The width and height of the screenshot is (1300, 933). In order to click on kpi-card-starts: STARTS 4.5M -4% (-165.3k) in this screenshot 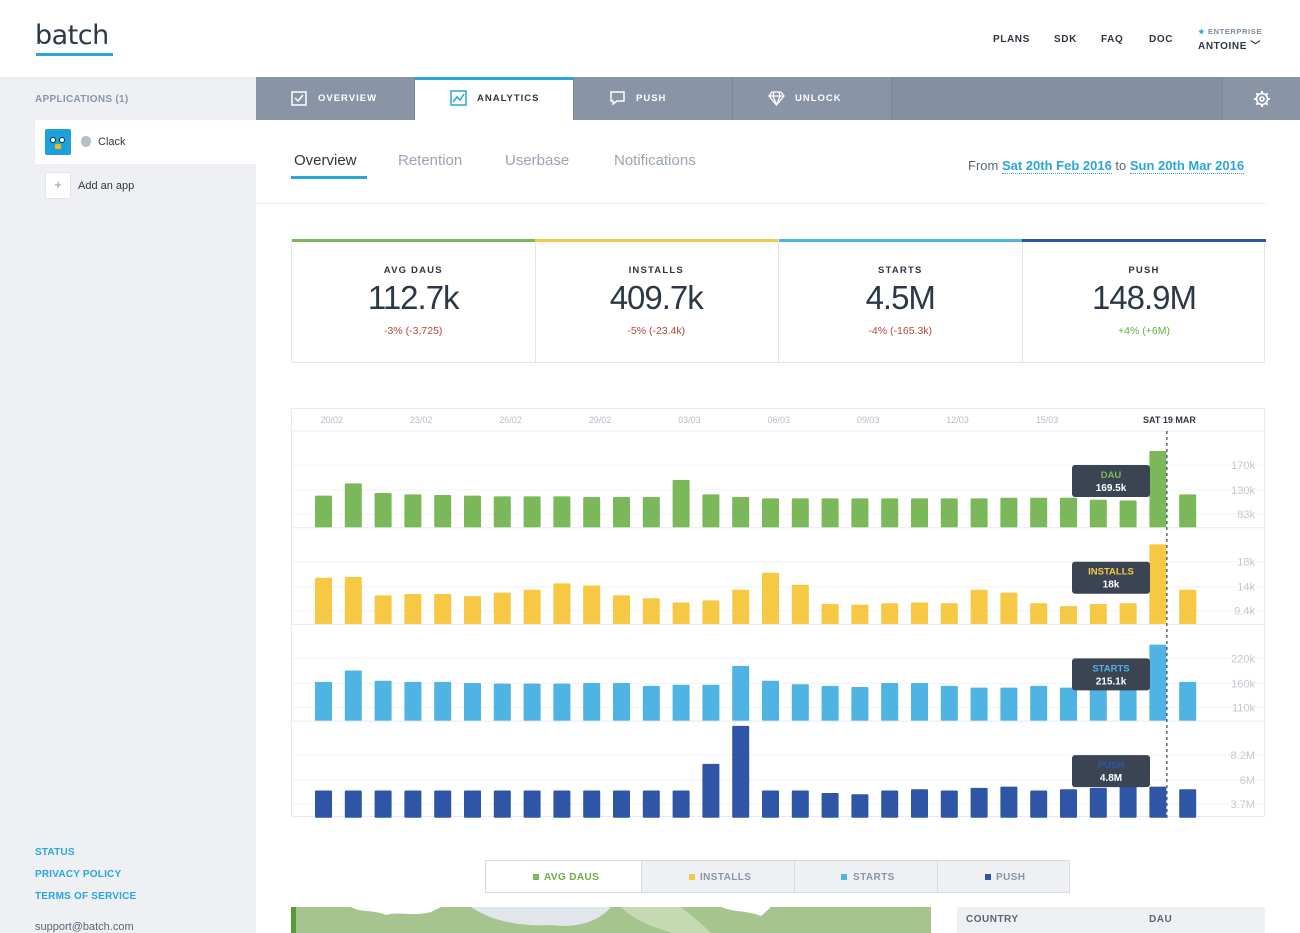, I will do `click(901, 300)`.